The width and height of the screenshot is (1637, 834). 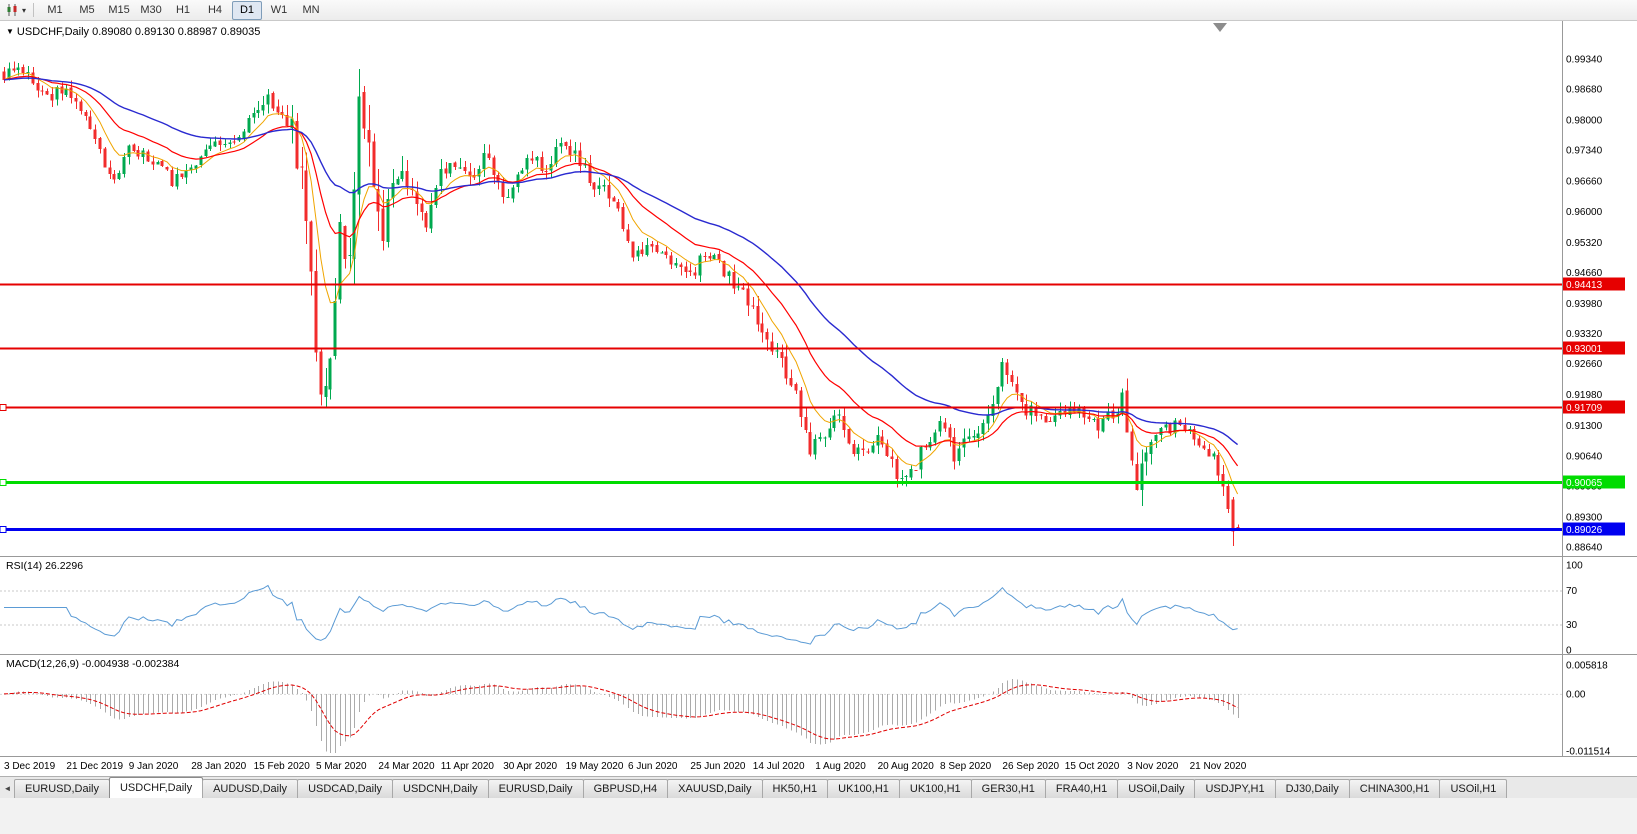 I want to click on macd-tick-label: 0.005818, so click(x=1587, y=666).